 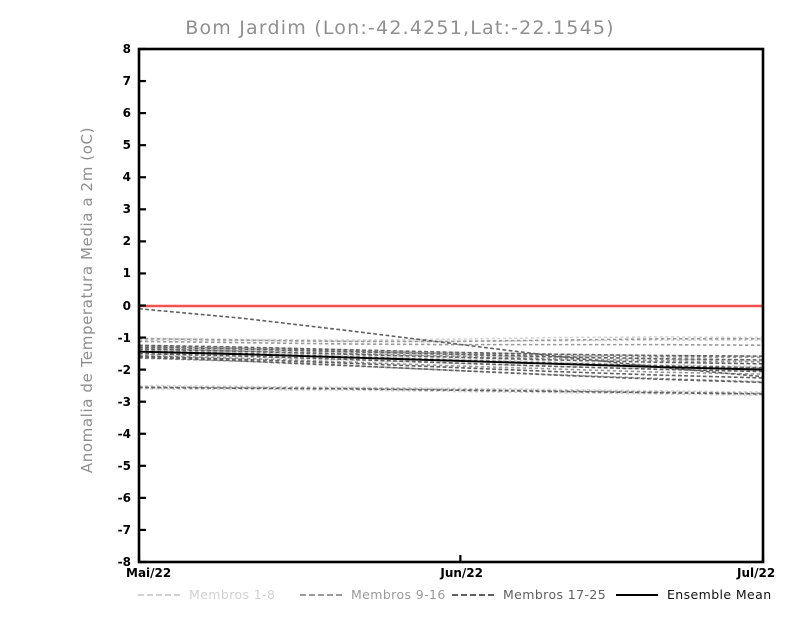 What do you see at coordinates (126, 113) in the screenshot?
I see `y-tick-label: 6` at bounding box center [126, 113].